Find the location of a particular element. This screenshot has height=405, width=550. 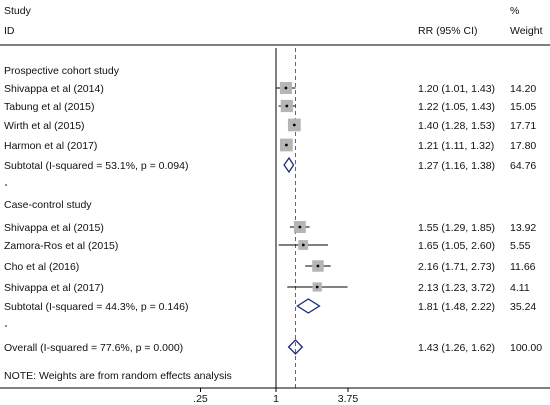

study-label: Shivappa et al (2017) is located at coordinates (54, 288).